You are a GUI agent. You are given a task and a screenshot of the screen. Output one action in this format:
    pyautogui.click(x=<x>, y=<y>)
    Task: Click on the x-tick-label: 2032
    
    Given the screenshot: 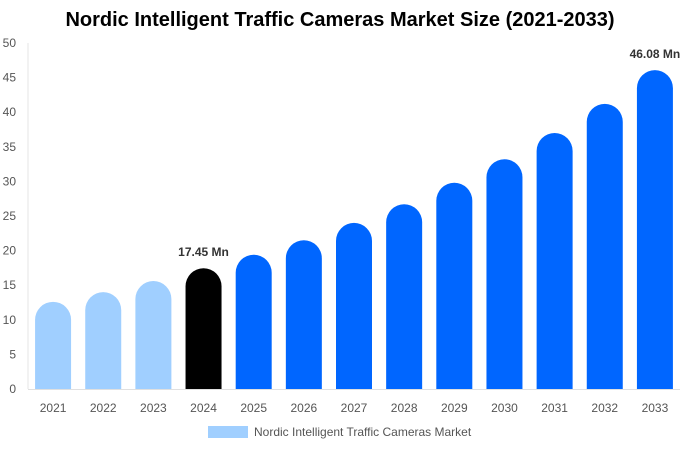 What is the action you would take?
    pyautogui.click(x=604, y=408)
    